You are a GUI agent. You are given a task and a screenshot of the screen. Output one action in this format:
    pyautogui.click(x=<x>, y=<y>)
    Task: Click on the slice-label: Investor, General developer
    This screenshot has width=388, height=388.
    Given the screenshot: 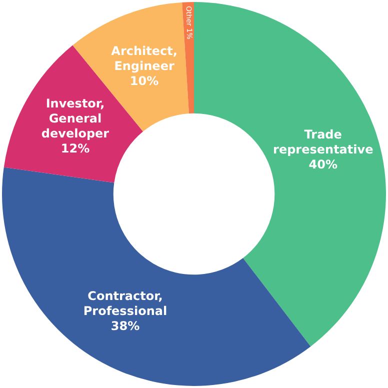 What is the action you would take?
    pyautogui.click(x=75, y=118)
    